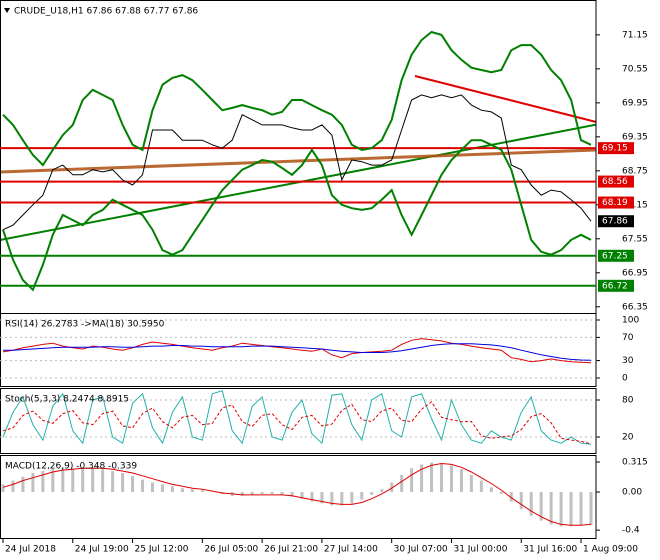 This screenshot has height=560, width=660. What do you see at coordinates (635, 273) in the screenshot?
I see `y-tick-label: 66.95` at bounding box center [635, 273].